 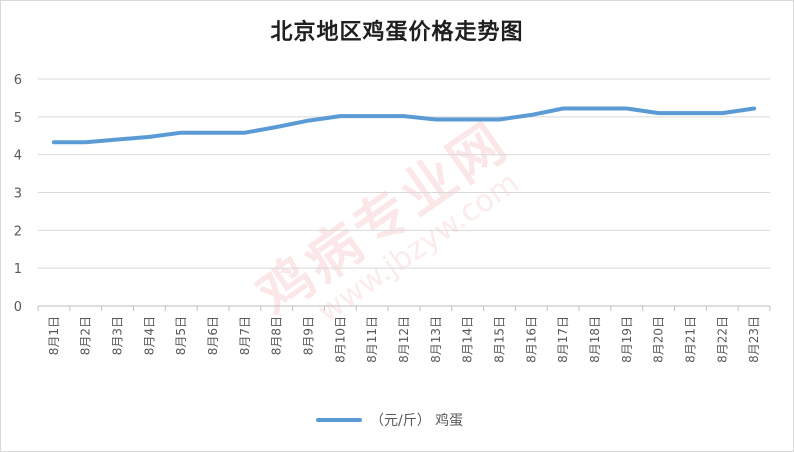 What do you see at coordinates (754, 339) in the screenshot?
I see `x-tick-label: 8月23日` at bounding box center [754, 339].